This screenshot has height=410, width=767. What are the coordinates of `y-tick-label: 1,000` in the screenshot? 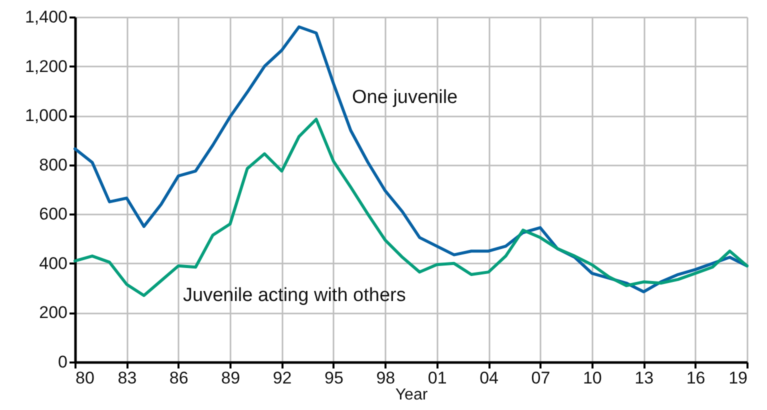 It's located at (46, 116).